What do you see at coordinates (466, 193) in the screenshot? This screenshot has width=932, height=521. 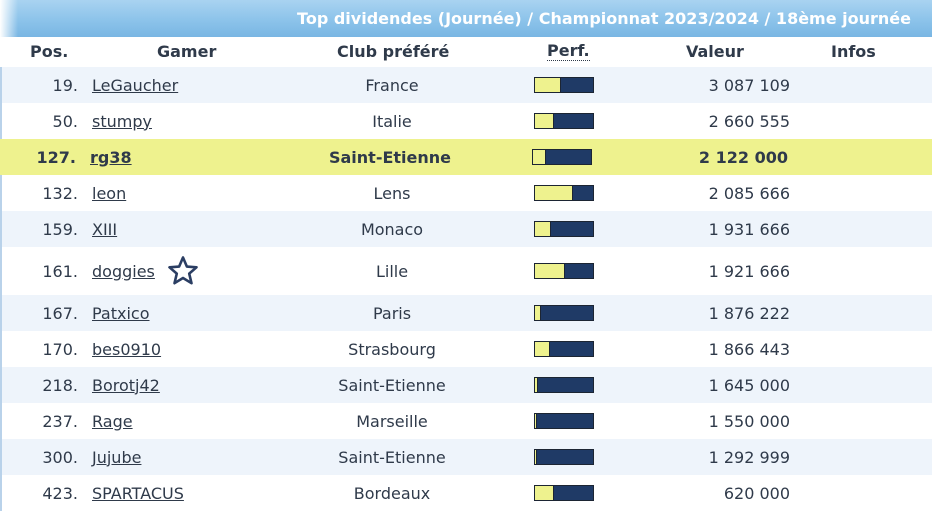 I see `table-row: 132. leon Lens 2 085 666` at bounding box center [466, 193].